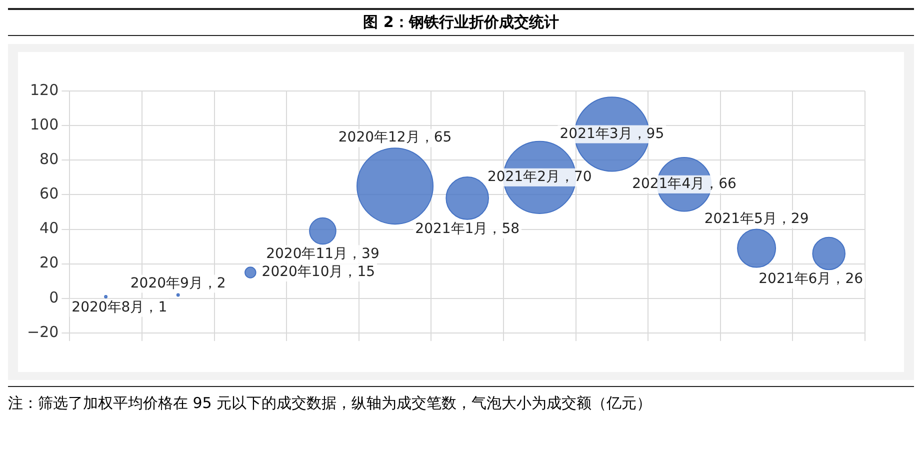 The image size is (922, 456). What do you see at coordinates (756, 218) in the screenshot?
I see `data-label: 2021年5月，29` at bounding box center [756, 218].